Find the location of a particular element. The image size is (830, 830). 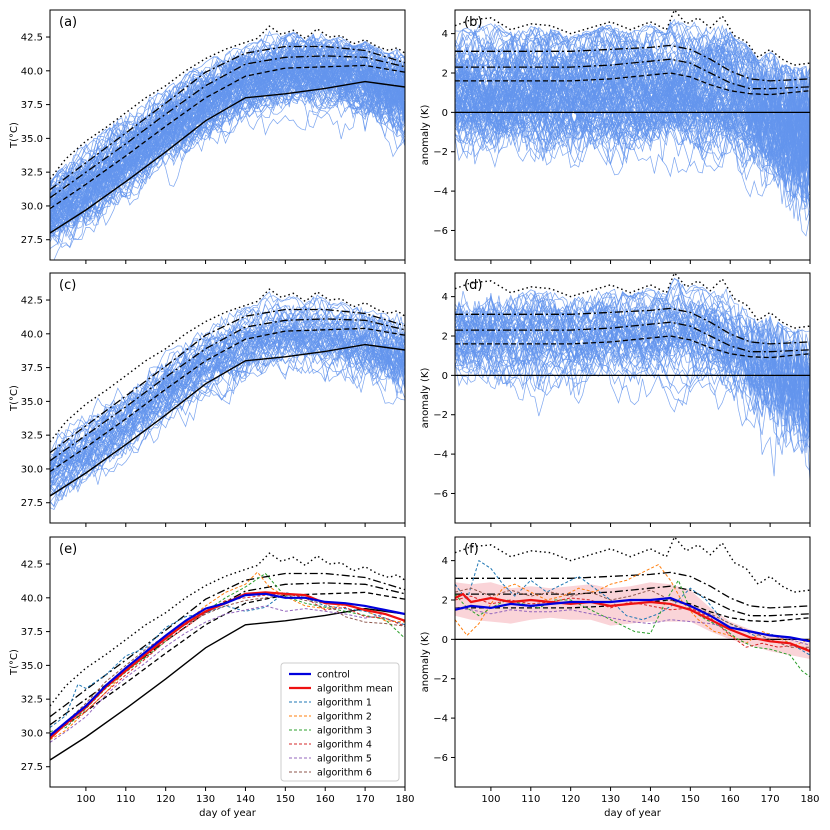

legend-entry: algorithm 2 is located at coordinates (344, 717).